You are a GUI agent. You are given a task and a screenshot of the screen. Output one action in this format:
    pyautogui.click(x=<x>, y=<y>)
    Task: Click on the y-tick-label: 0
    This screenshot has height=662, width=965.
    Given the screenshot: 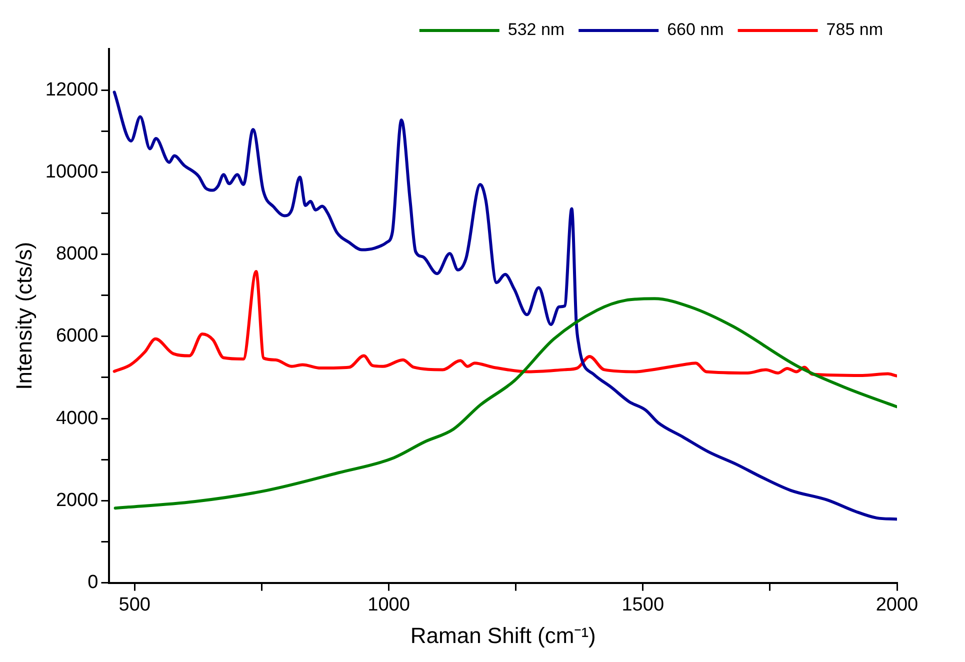 What is the action you would take?
    pyautogui.click(x=93, y=583)
    